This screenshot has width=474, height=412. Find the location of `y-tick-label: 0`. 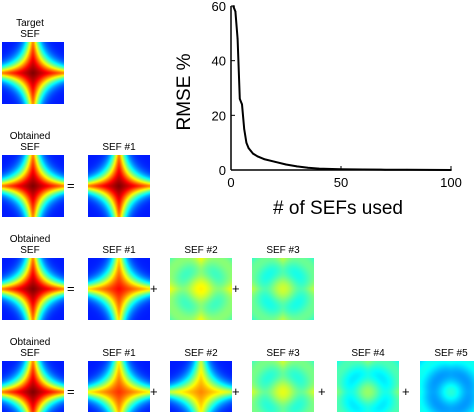

y-tick-label: 0 is located at coordinates (222, 170).